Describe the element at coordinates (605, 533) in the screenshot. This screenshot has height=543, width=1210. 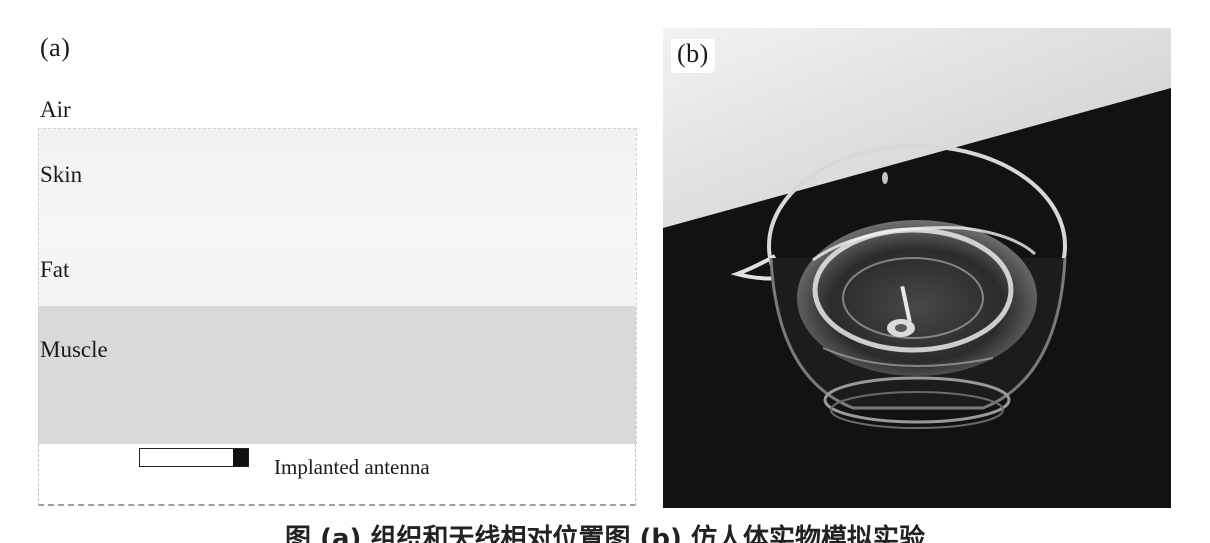
I see `figure-caption: 图 (a) 组织和天线相对位置图 (b) 仿人体实物模拟实验` at that location.